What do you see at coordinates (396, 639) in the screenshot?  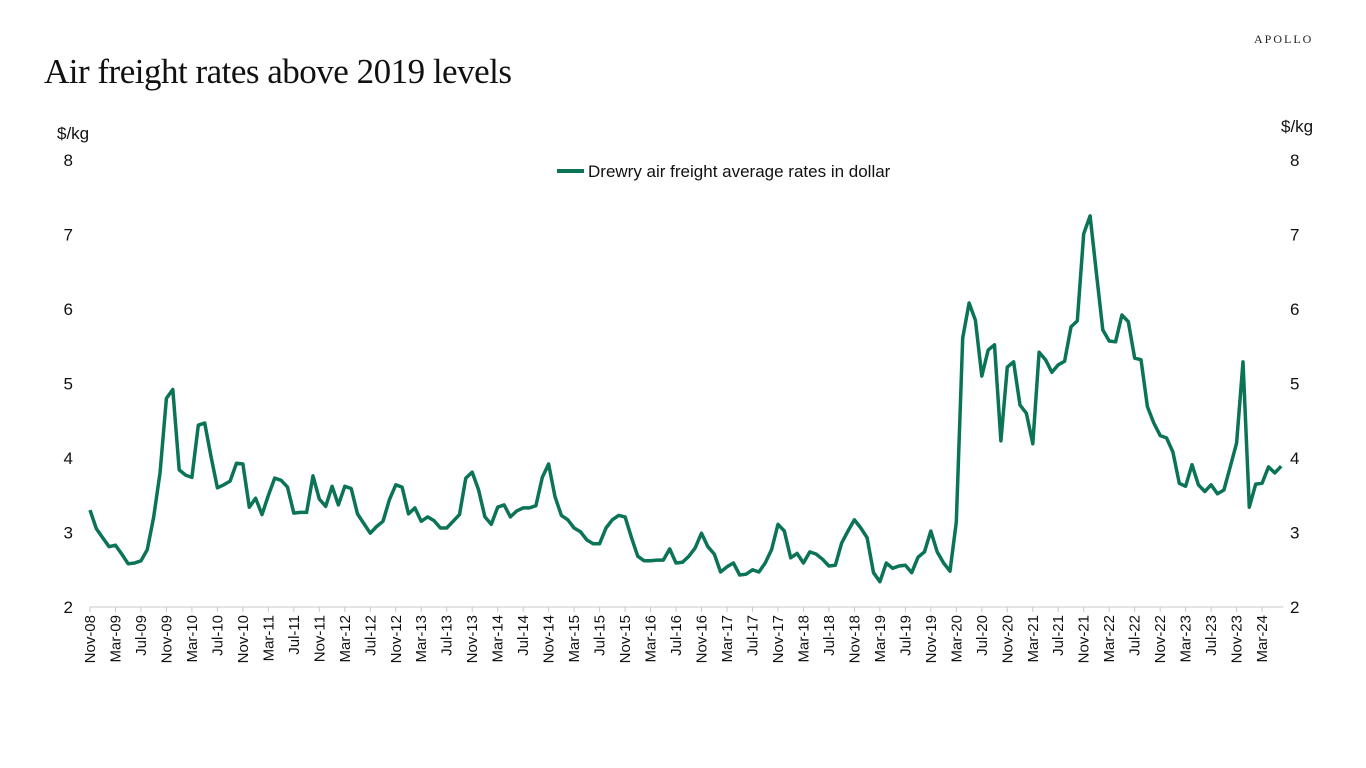 I see `x-tick-label: Nov-12` at bounding box center [396, 639].